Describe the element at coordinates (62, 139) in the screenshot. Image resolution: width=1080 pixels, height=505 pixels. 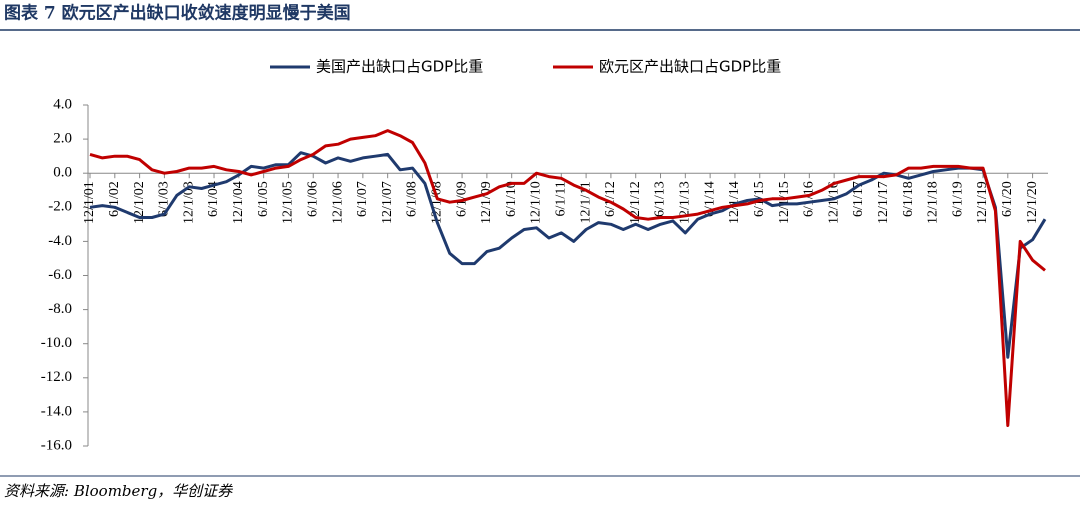
I see `y-tick-label: 2.0` at that location.